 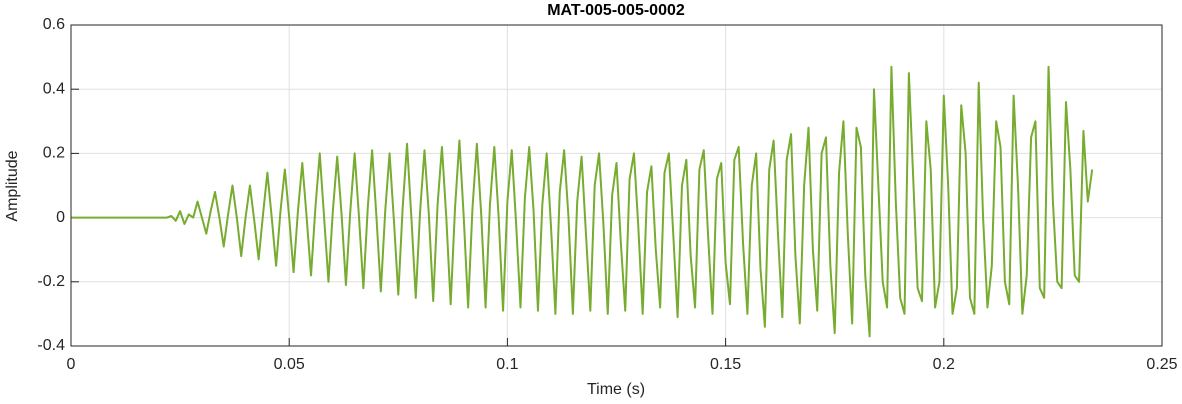 What do you see at coordinates (944, 364) in the screenshot?
I see `x-tick-label: 0.2` at bounding box center [944, 364].